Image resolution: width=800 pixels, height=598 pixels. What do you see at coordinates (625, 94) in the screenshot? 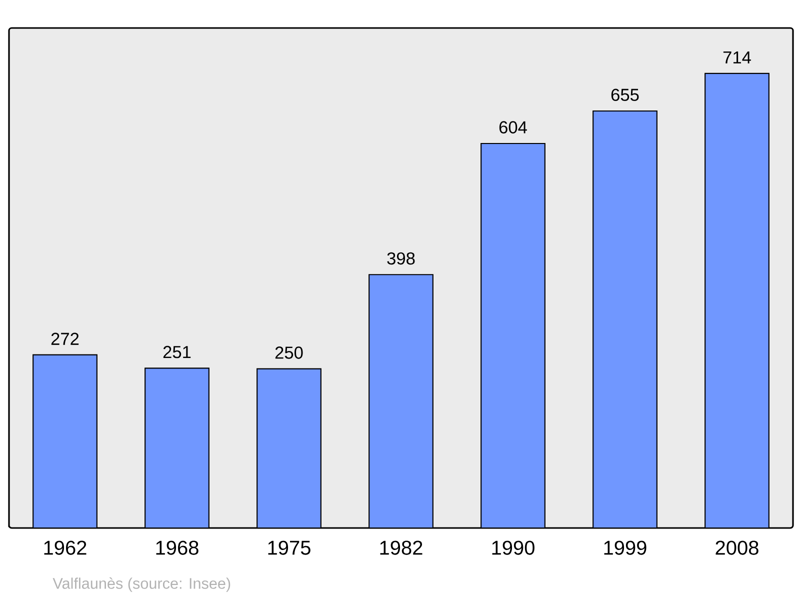
I see `data-label: 655` at bounding box center [625, 94].